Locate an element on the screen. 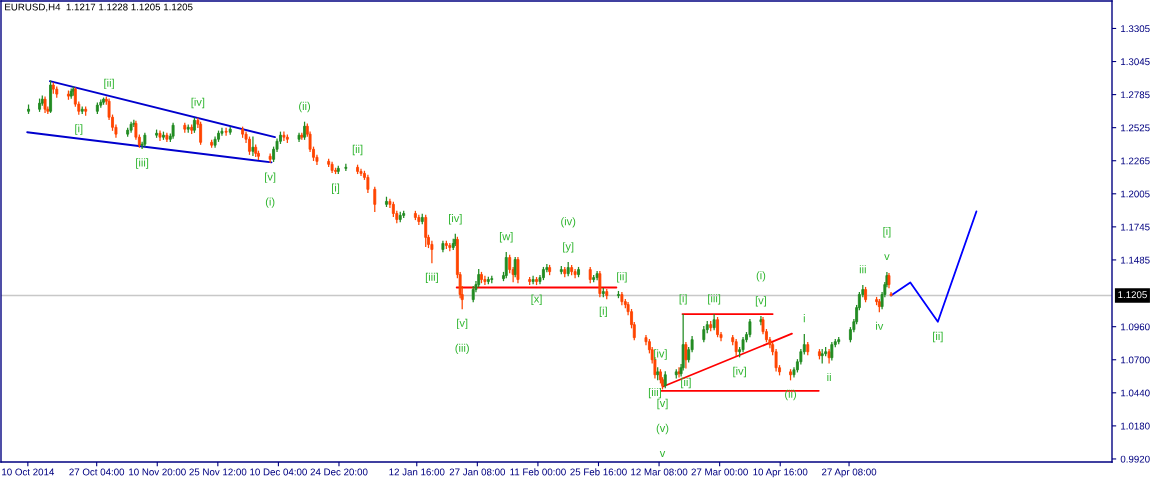 Image resolution: width=1154 pixels, height=479 pixels. y-tick-label: 1.0440 is located at coordinates (1135, 393).